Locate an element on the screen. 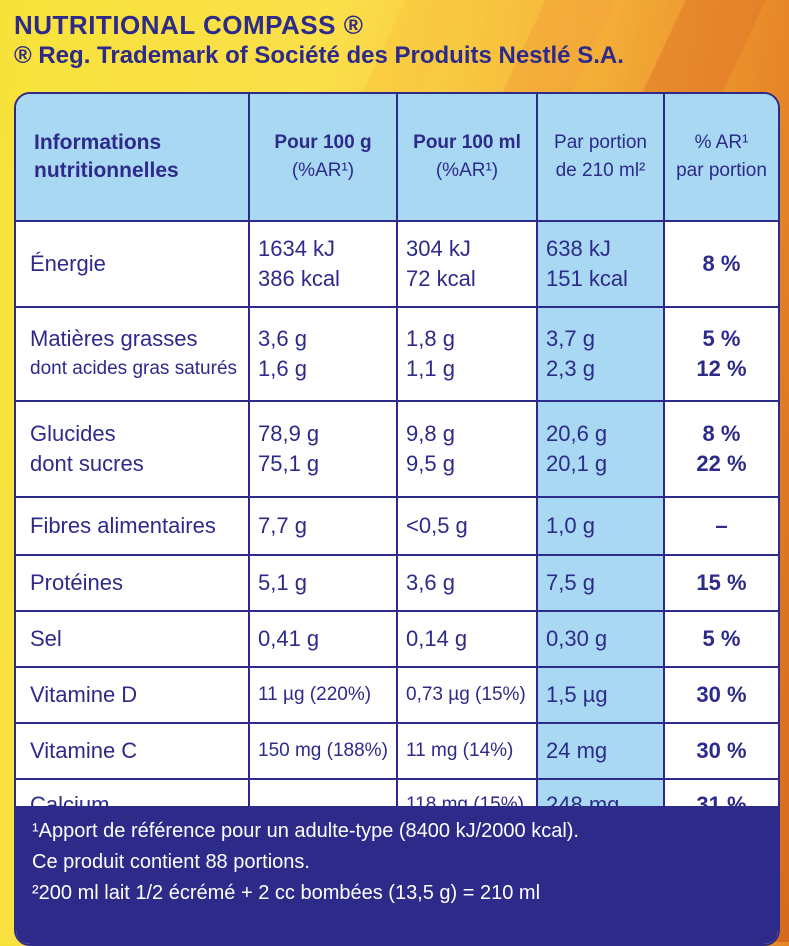 This screenshot has width=789, height=946. row-portion: 24 mg is located at coordinates (600, 751).